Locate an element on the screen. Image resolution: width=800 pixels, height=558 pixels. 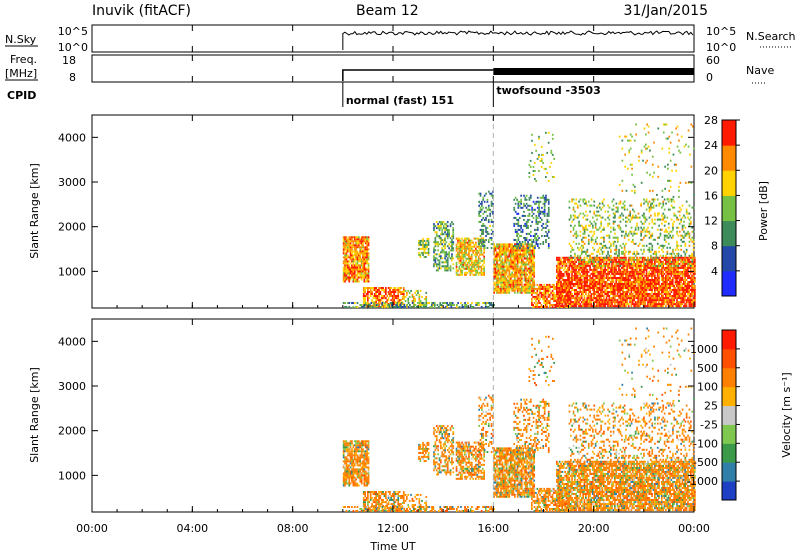
nsky-left-tick: 10^5 is located at coordinates (73, 31).